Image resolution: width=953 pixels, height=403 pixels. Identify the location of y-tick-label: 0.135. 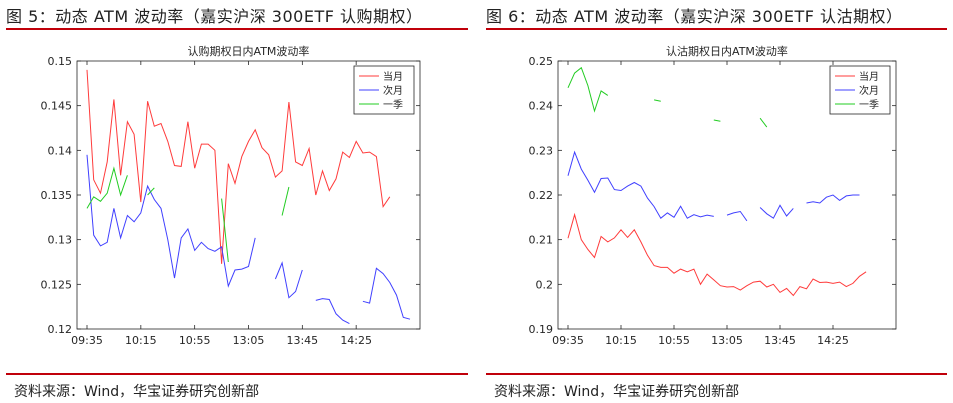
(57, 195).